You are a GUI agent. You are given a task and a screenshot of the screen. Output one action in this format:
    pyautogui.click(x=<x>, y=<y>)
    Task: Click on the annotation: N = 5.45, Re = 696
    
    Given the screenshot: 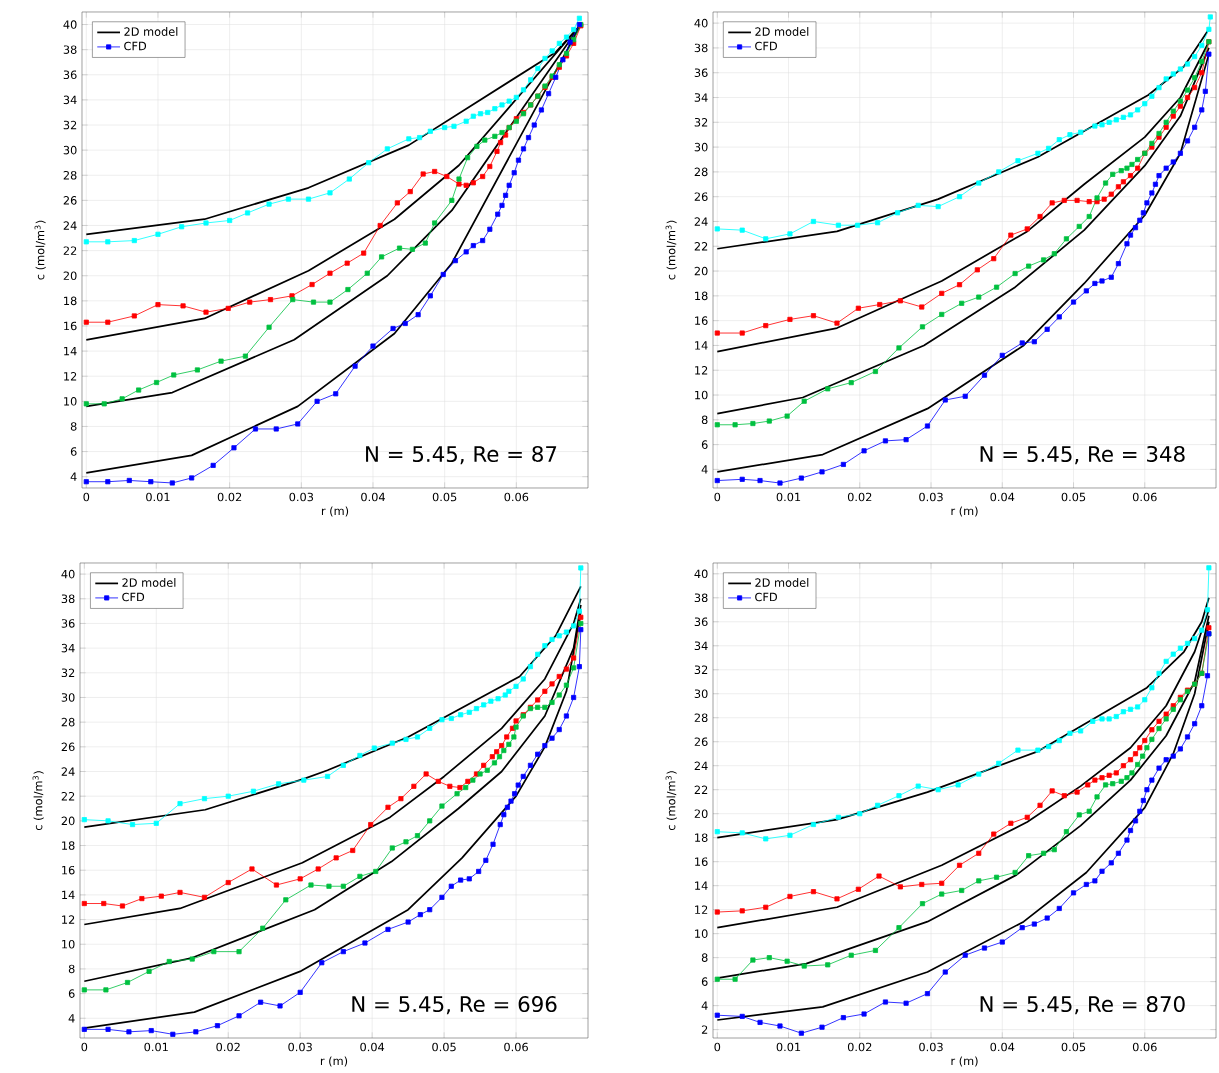 What is the action you would take?
    pyautogui.click(x=454, y=1005)
    